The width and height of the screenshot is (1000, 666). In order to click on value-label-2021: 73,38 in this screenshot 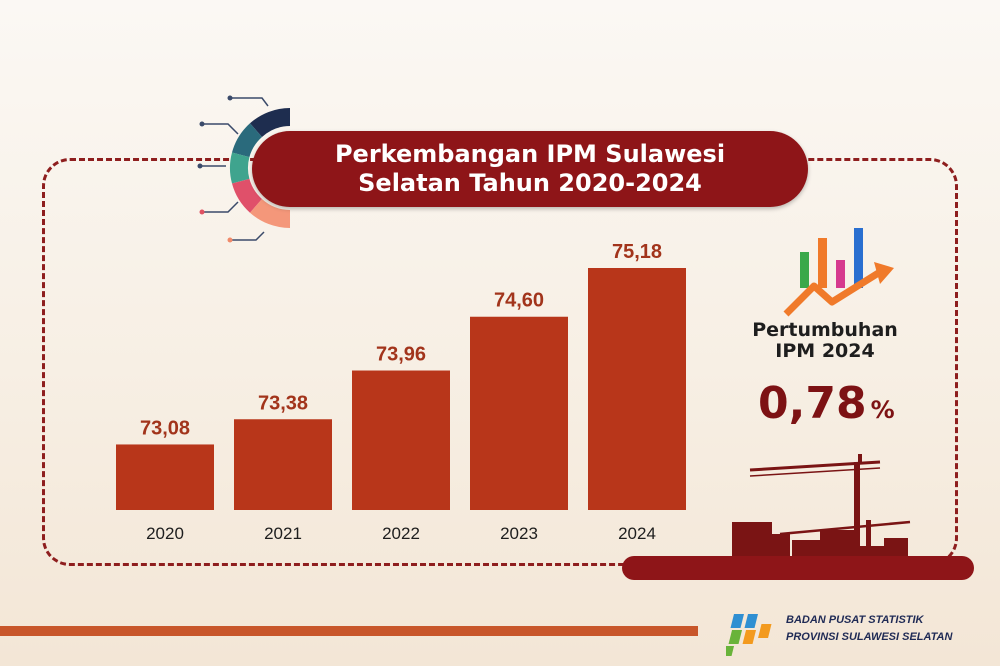, I will do `click(283, 403)`.